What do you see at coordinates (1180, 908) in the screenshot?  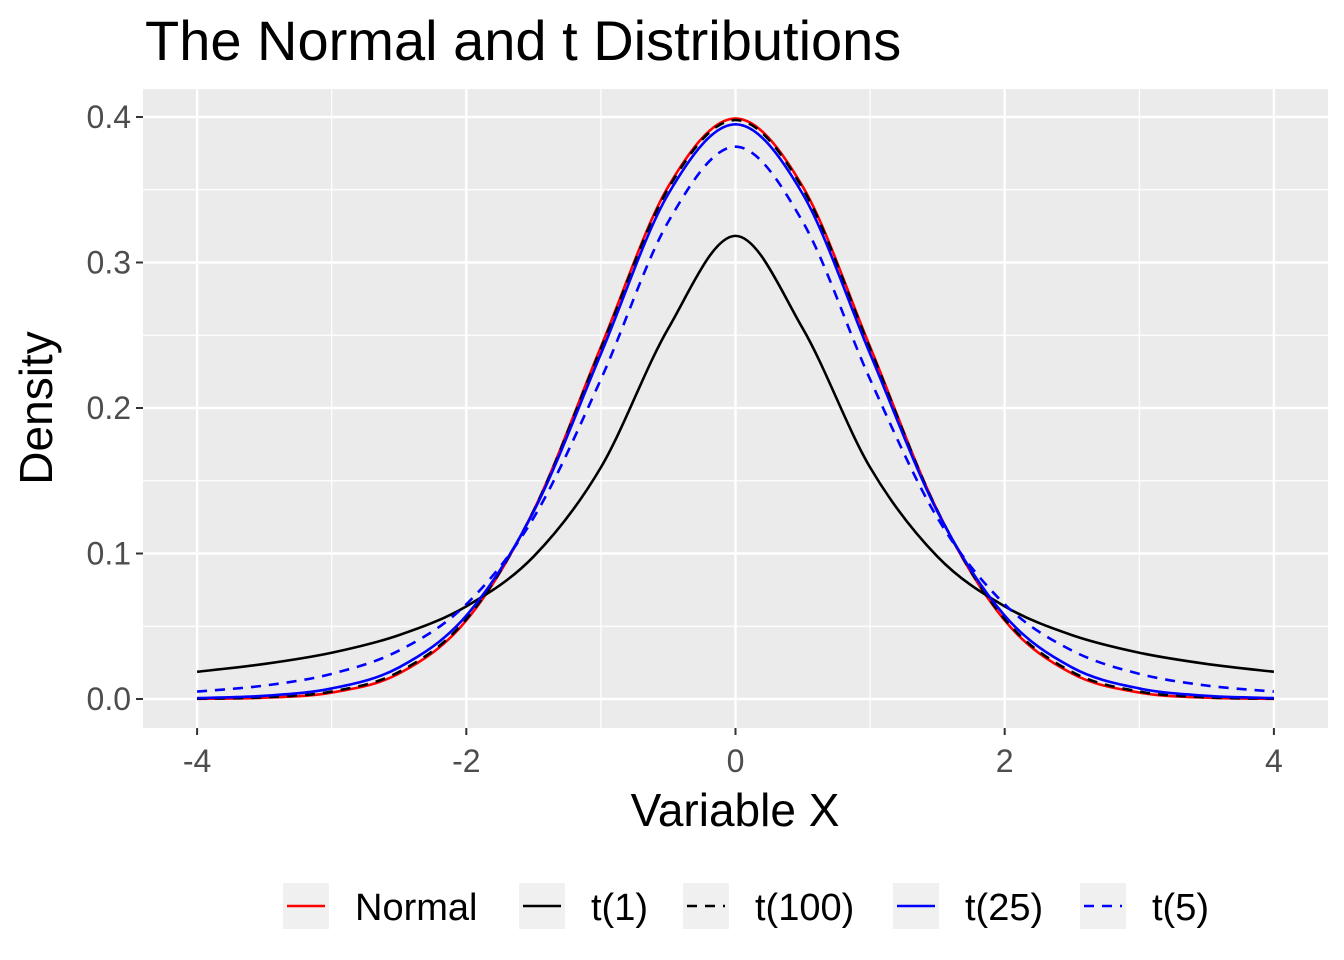 I see `legend-label: t(5)` at bounding box center [1180, 908].